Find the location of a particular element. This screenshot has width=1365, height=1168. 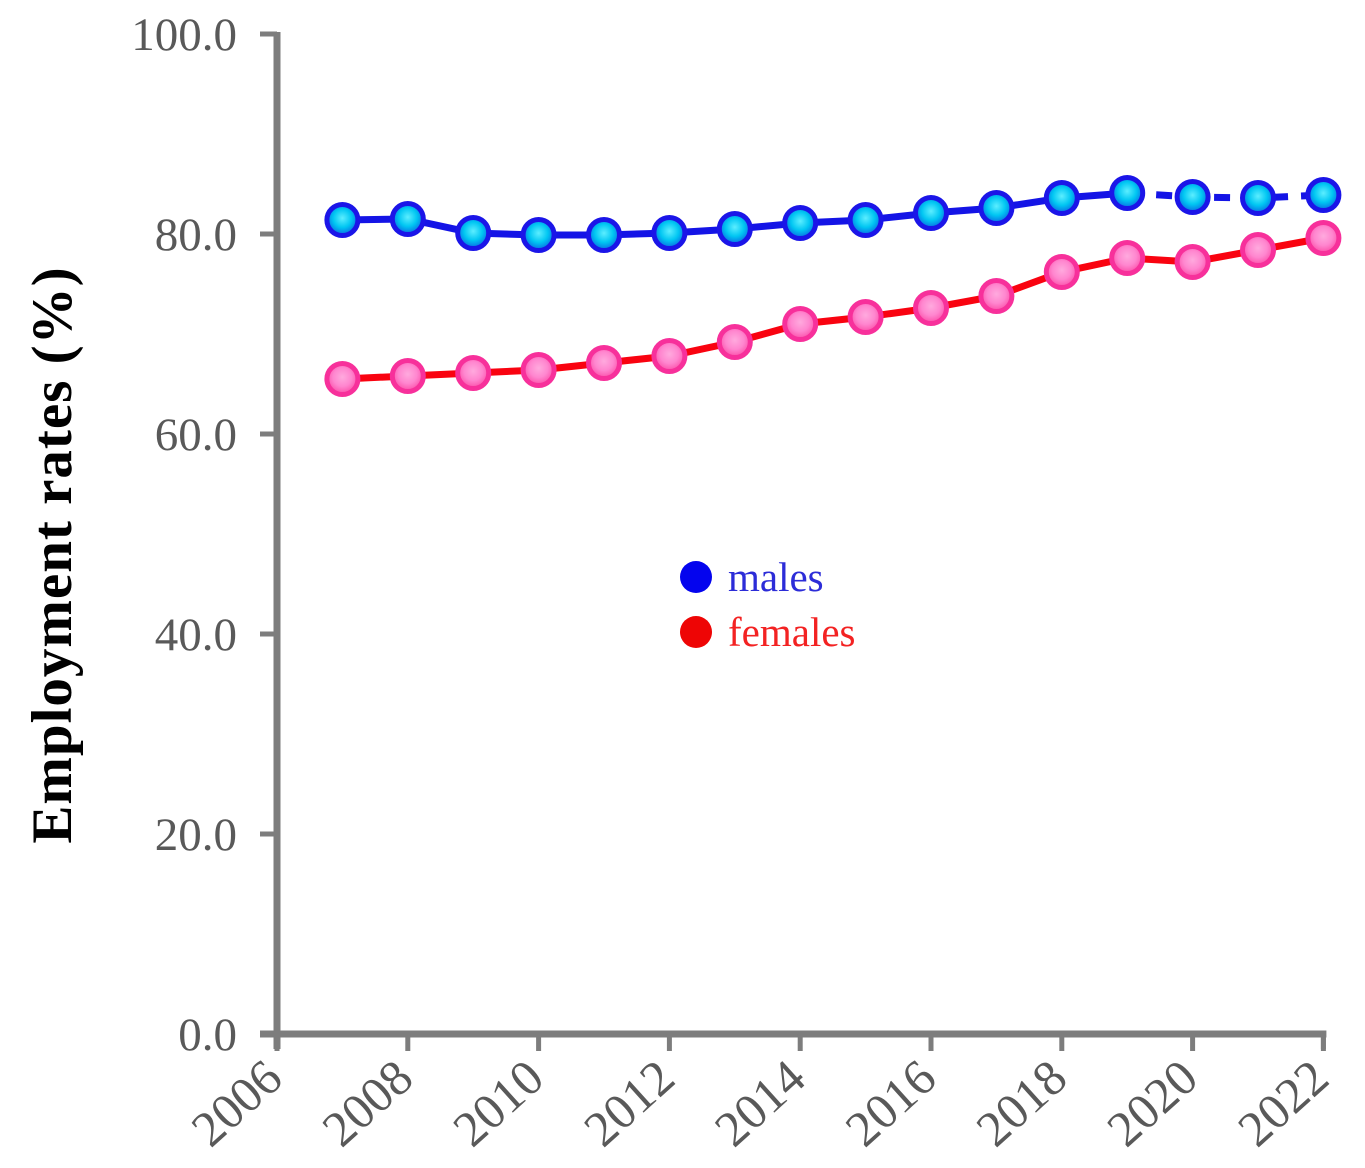

data-point-males-2008 is located at coordinates (407, 219).